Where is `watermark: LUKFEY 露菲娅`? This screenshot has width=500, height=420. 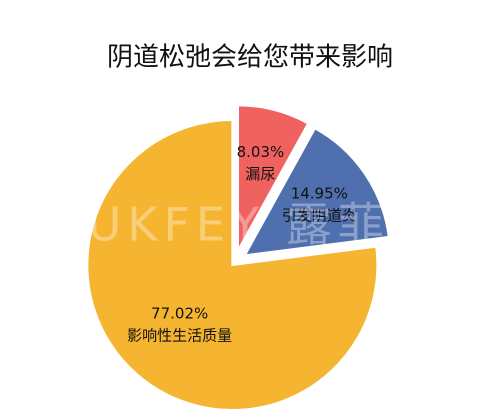
watermark: LUKFEY 露菲娅 is located at coordinates (249, 225).